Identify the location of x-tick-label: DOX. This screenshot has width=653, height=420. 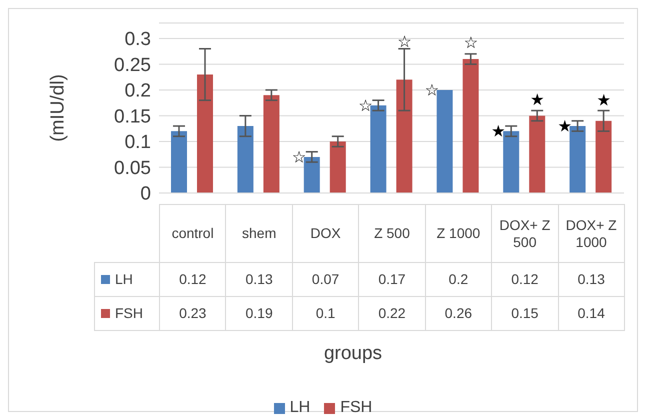
(325, 233).